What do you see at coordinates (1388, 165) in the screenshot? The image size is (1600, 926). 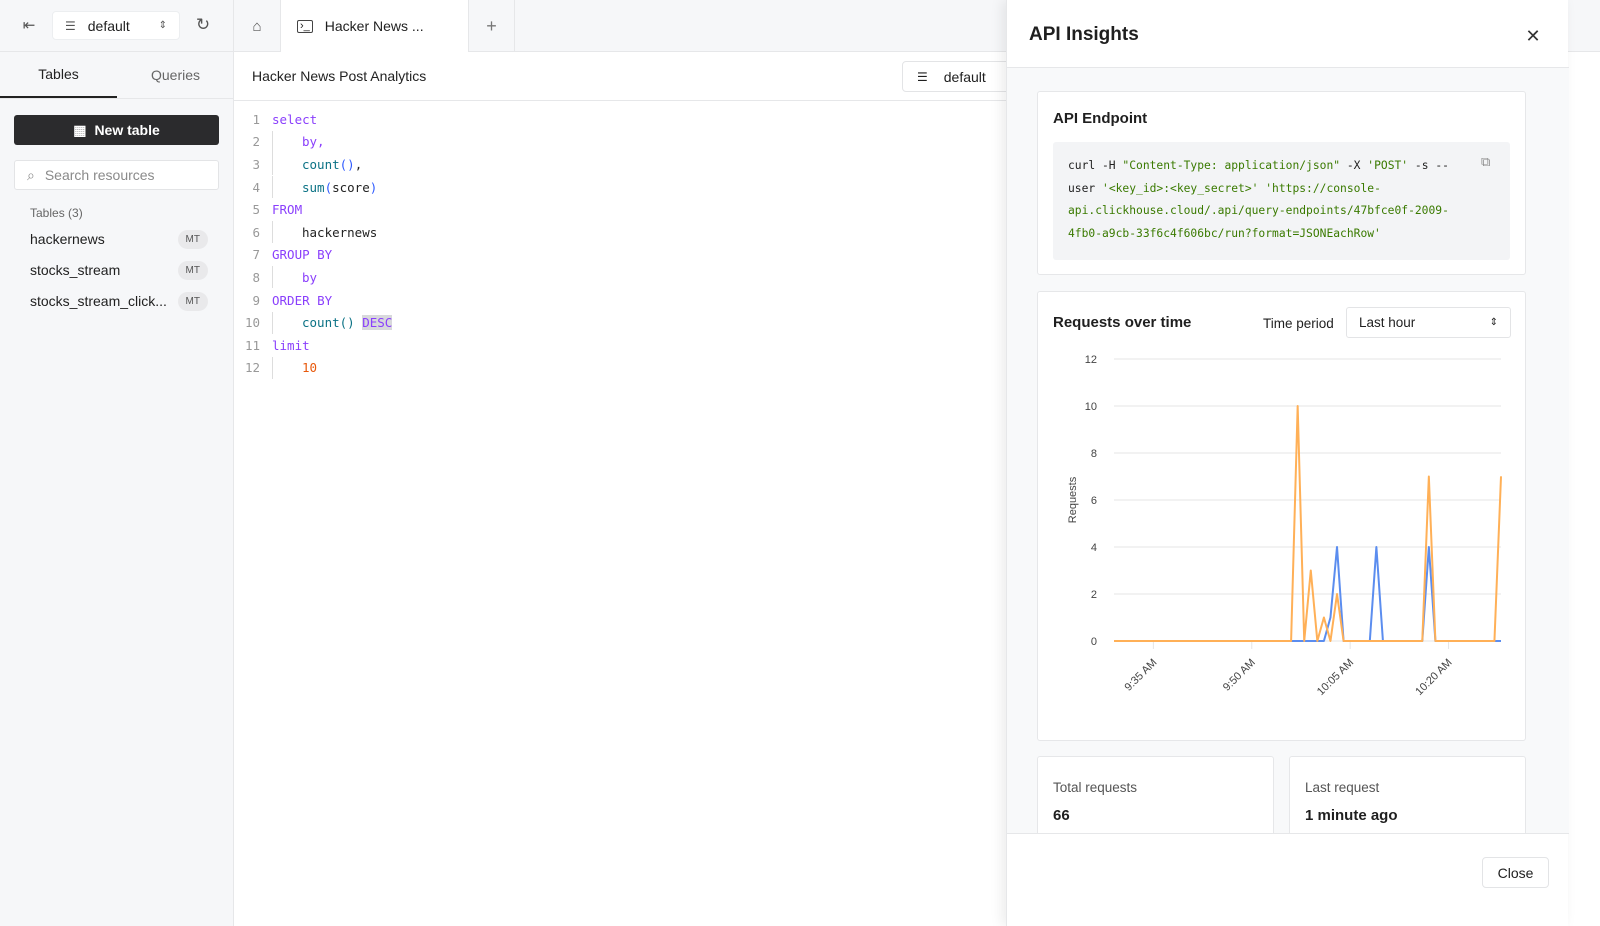 I see `curl-token: 'POST'` at bounding box center [1388, 165].